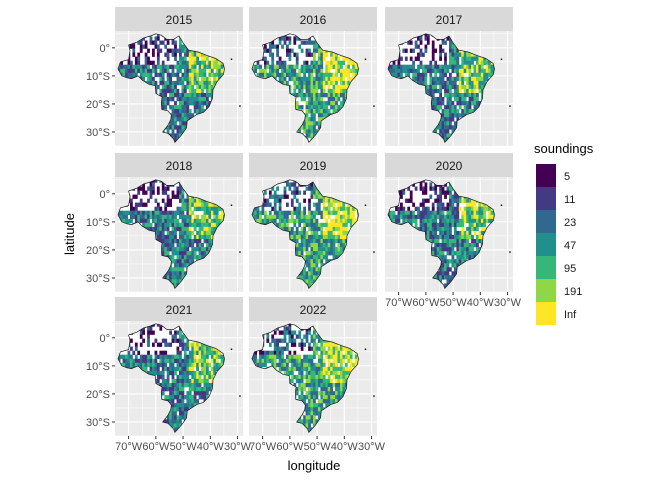 This screenshot has height=480, width=672. I want to click on map-area, so click(179, 235).